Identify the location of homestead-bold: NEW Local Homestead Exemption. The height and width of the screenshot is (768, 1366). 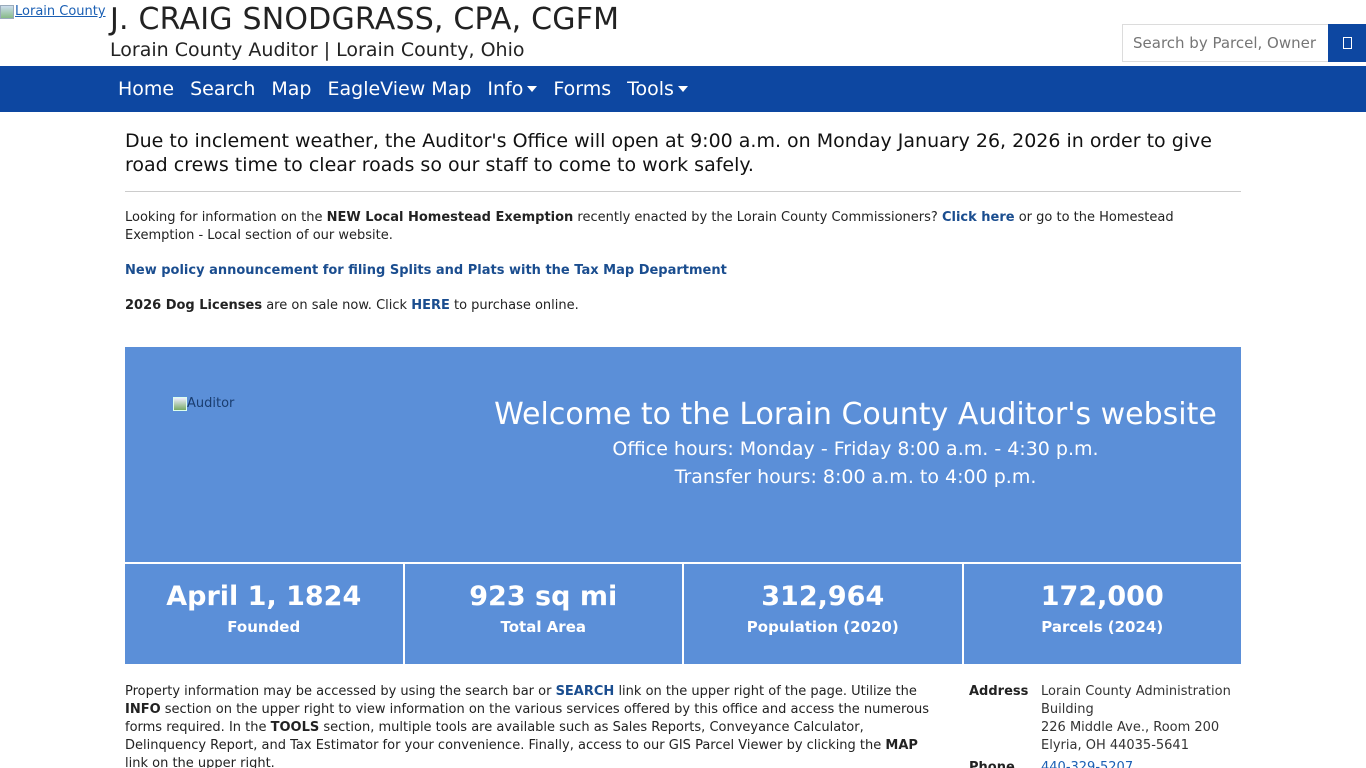
(450, 217).